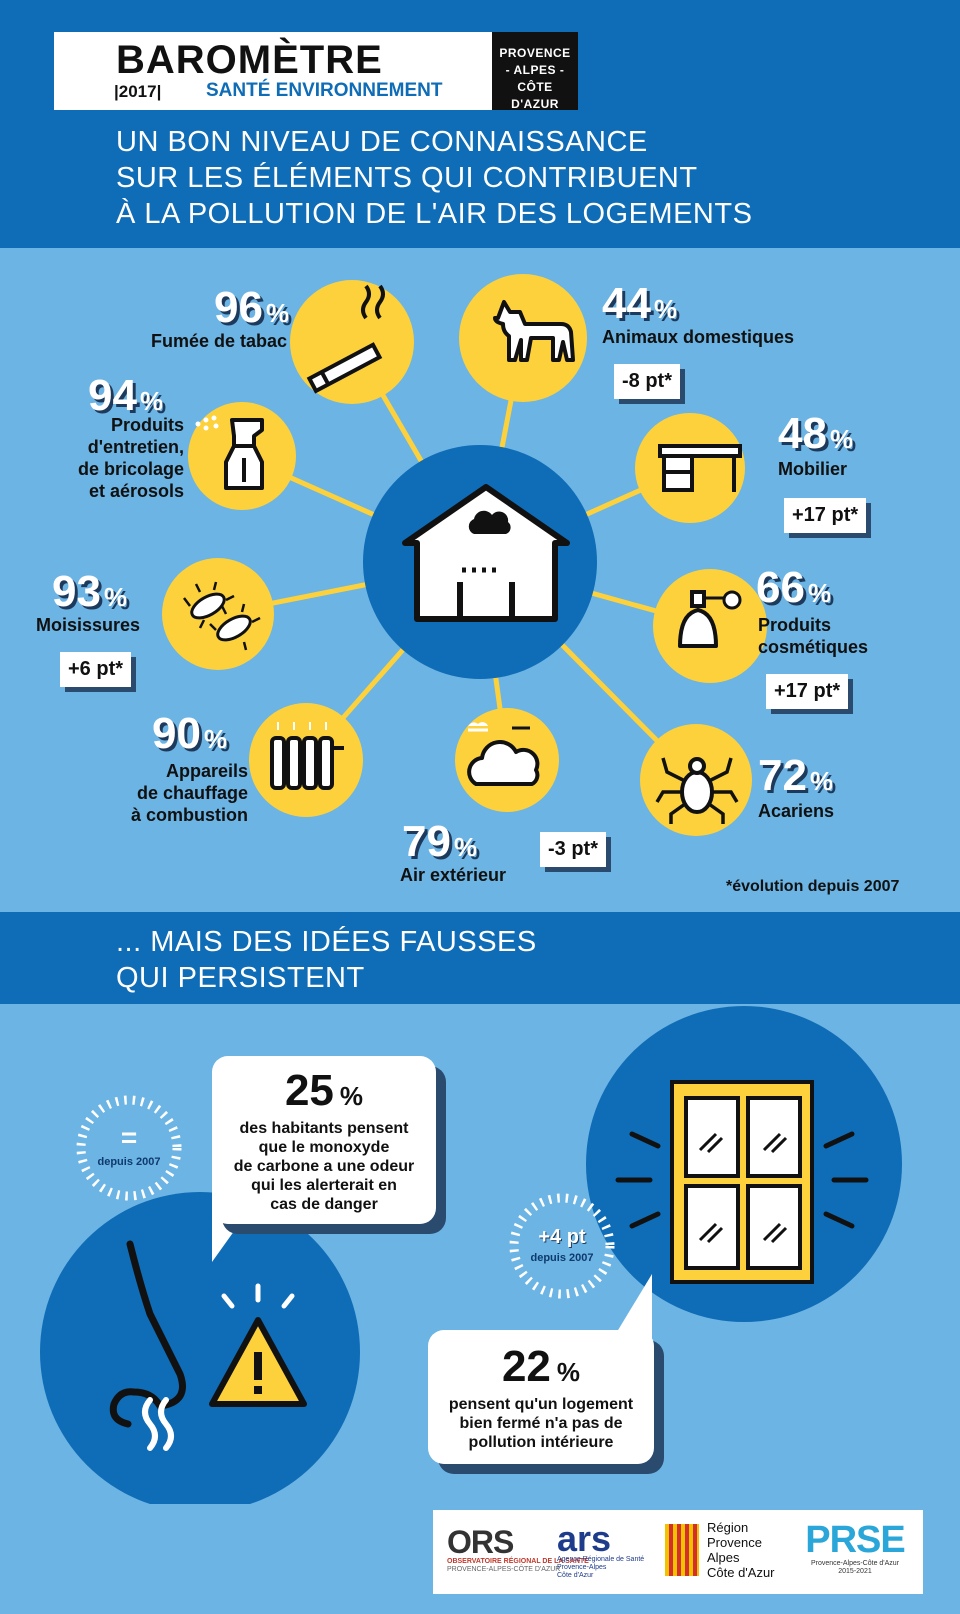  What do you see at coordinates (562, 1237) in the screenshot?
I see `evolution-closed-value: +4 pt` at bounding box center [562, 1237].